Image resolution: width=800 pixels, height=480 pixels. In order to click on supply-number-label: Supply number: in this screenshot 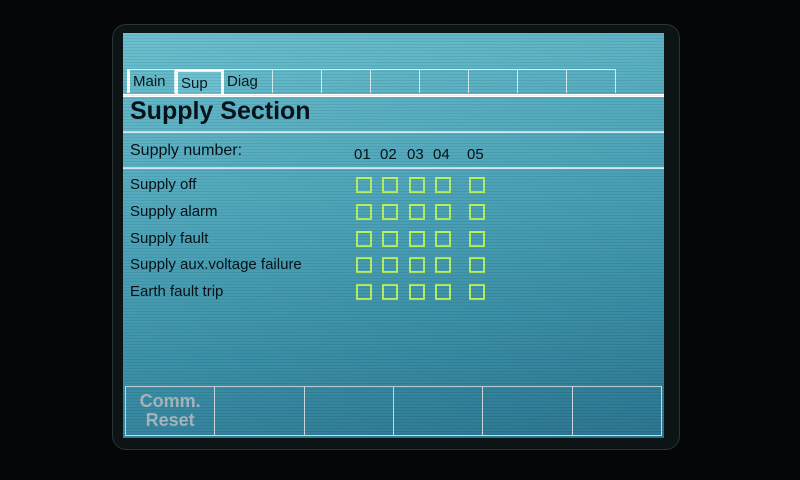, I will do `click(186, 150)`.